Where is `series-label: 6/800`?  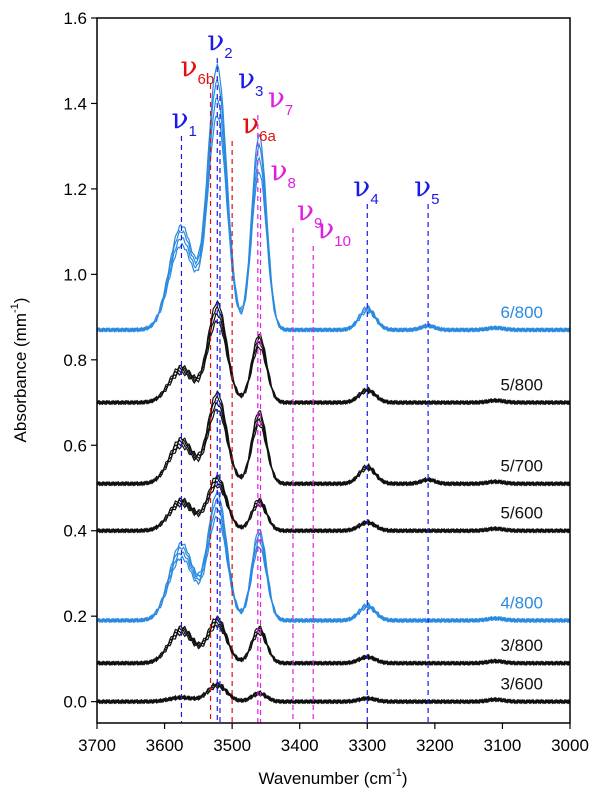
series-label: 6/800 is located at coordinates (521, 312).